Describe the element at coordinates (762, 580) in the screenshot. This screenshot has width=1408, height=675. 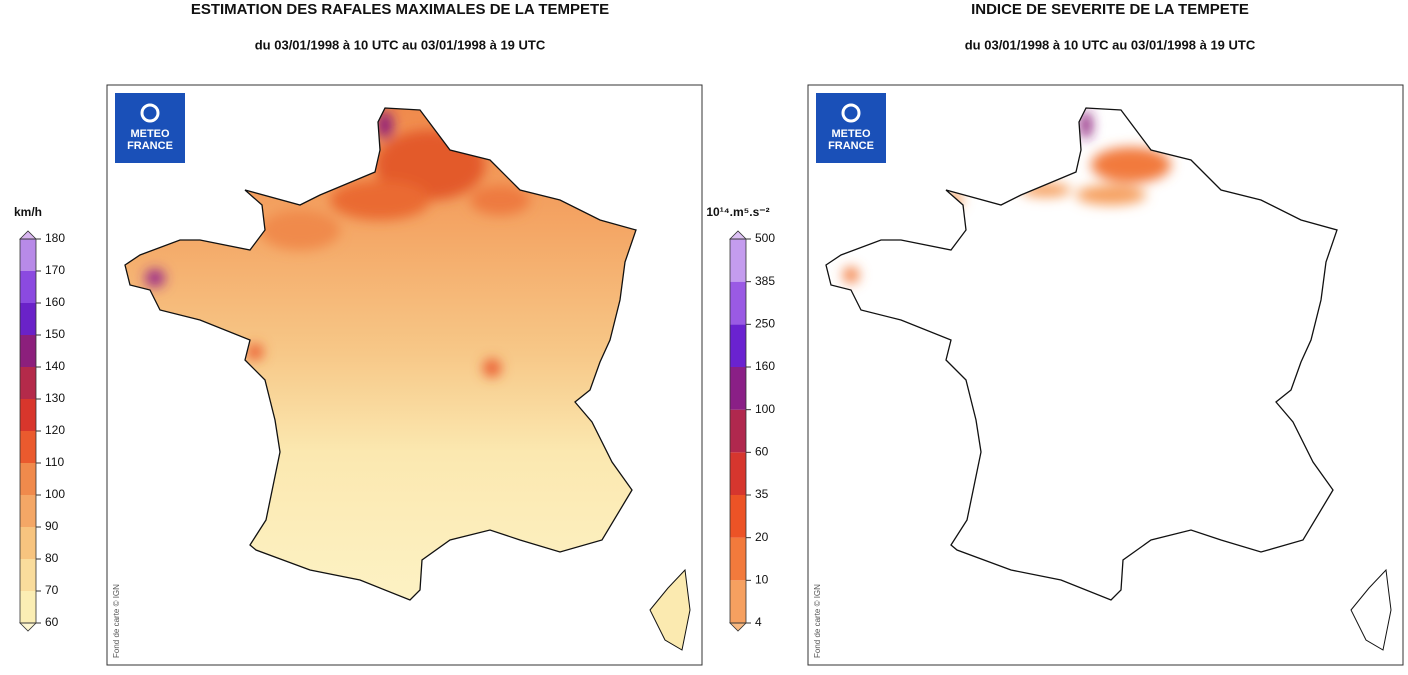
I see `legend-tick-label: 10` at that location.